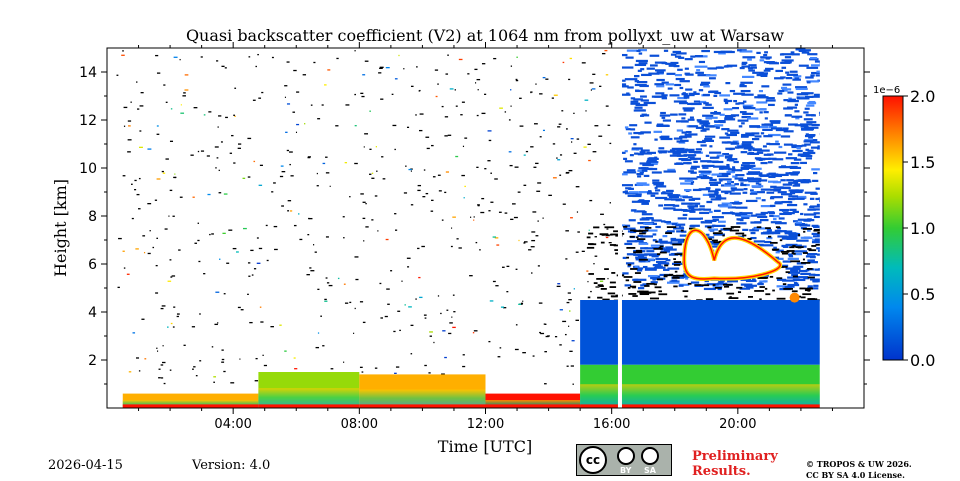 Image resolution: width=960 pixels, height=481 pixels. I want to click on aerosol-layer, so click(700, 332).